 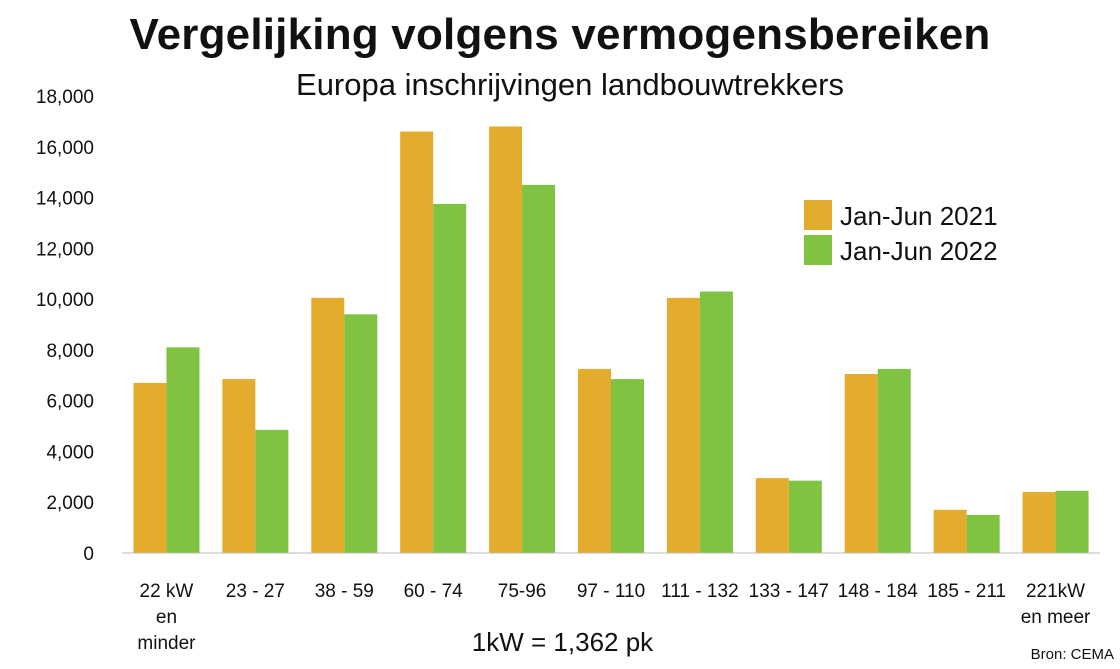 What do you see at coordinates (70, 351) in the screenshot?
I see `y-tick-label: 8,000` at bounding box center [70, 351].